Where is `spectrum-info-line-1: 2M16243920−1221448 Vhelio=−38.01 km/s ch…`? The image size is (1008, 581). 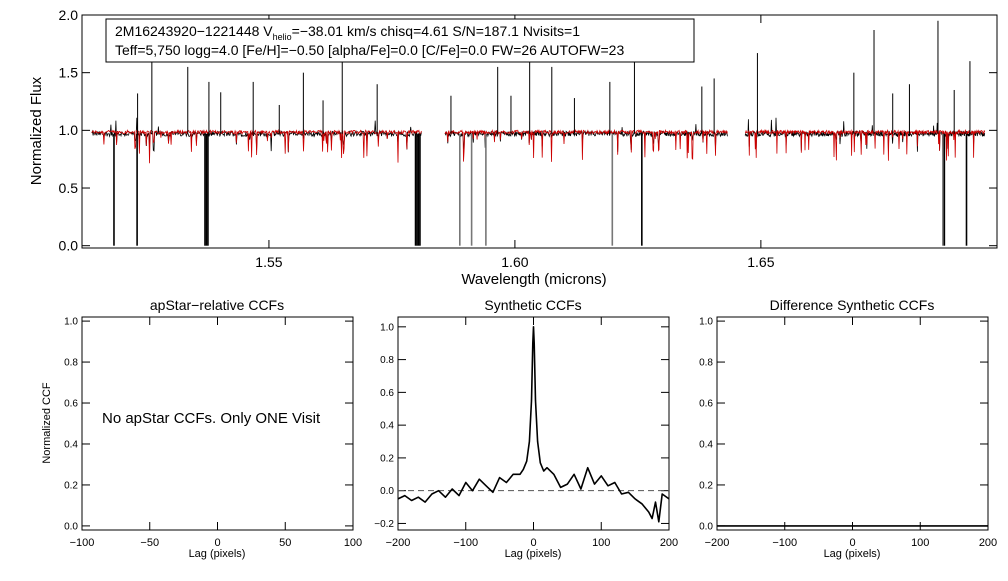 spectrum-info-line-1: 2M16243920−1221448 Vhelio=−38.01 km/s ch… is located at coordinates (347, 32).